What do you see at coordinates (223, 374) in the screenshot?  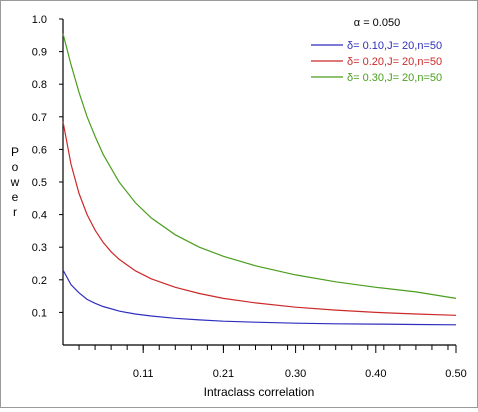 I see `x-tick-label: 0.21` at bounding box center [223, 374].